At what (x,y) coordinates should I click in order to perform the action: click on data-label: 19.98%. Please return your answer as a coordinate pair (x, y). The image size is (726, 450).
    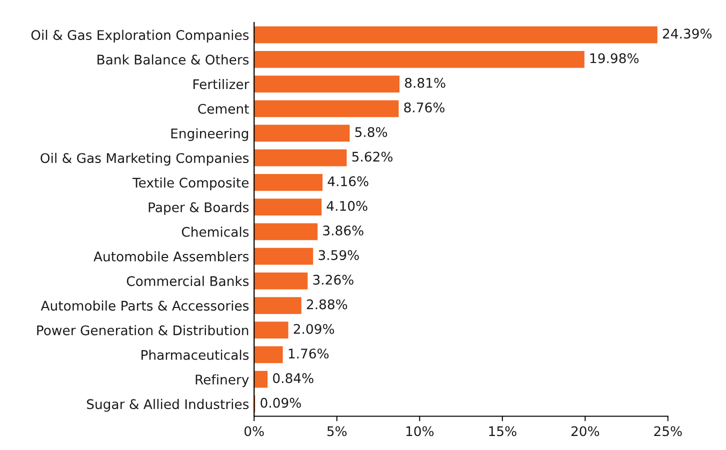
    Looking at the image, I should click on (614, 58).